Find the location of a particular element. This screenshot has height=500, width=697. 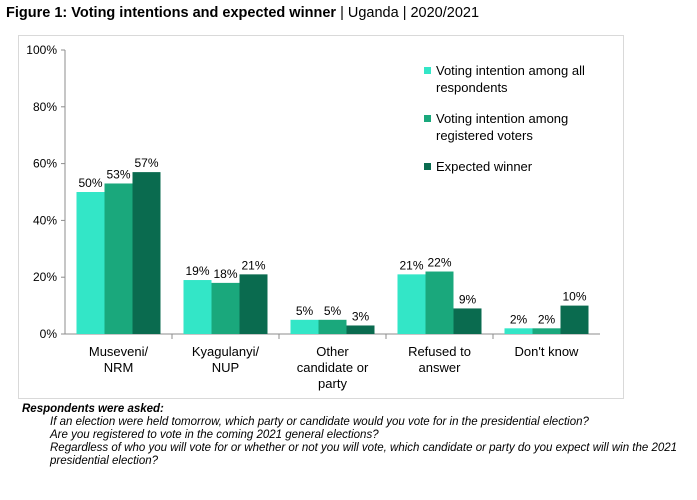

legend-item-registered-voters: Voting intention among registered voters is located at coordinates (524, 127).